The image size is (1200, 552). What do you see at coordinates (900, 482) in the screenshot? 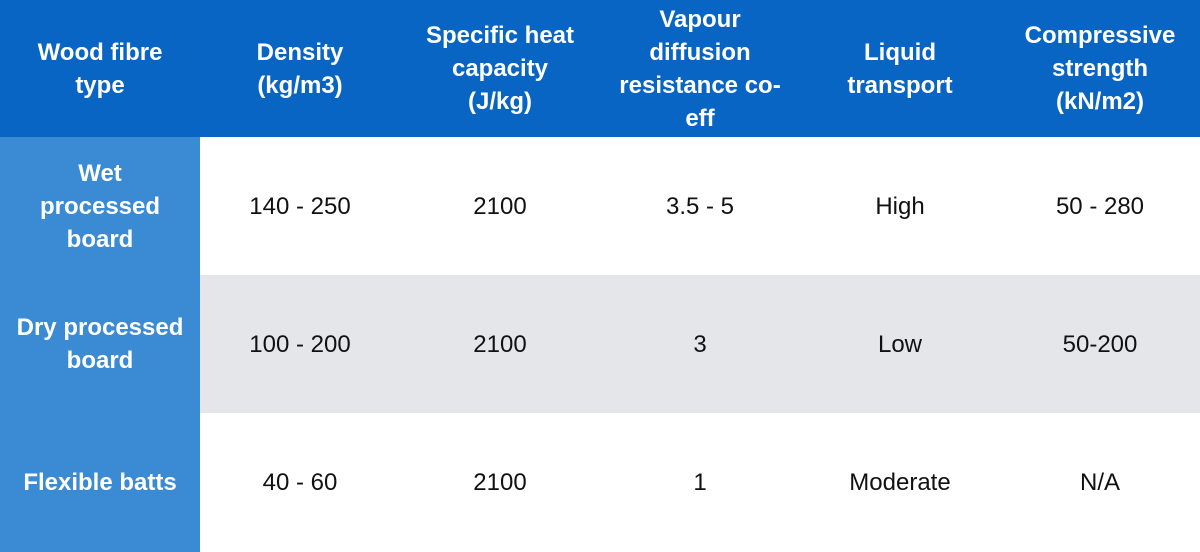
I see `table-cell: Moderate` at bounding box center [900, 482].